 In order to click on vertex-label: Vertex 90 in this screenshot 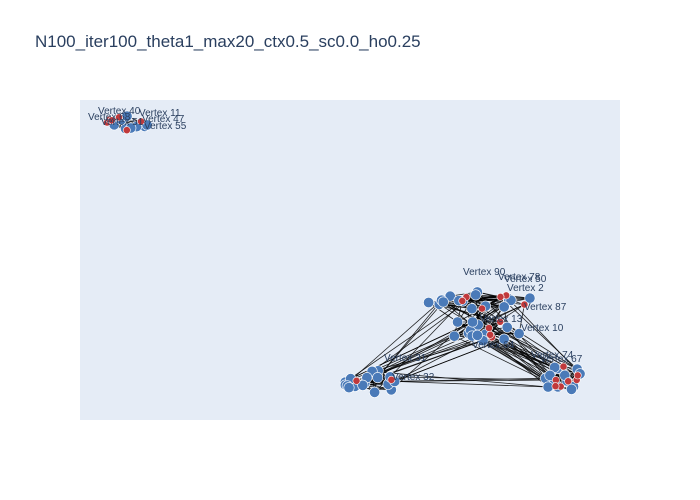, I will do `click(484, 272)`.